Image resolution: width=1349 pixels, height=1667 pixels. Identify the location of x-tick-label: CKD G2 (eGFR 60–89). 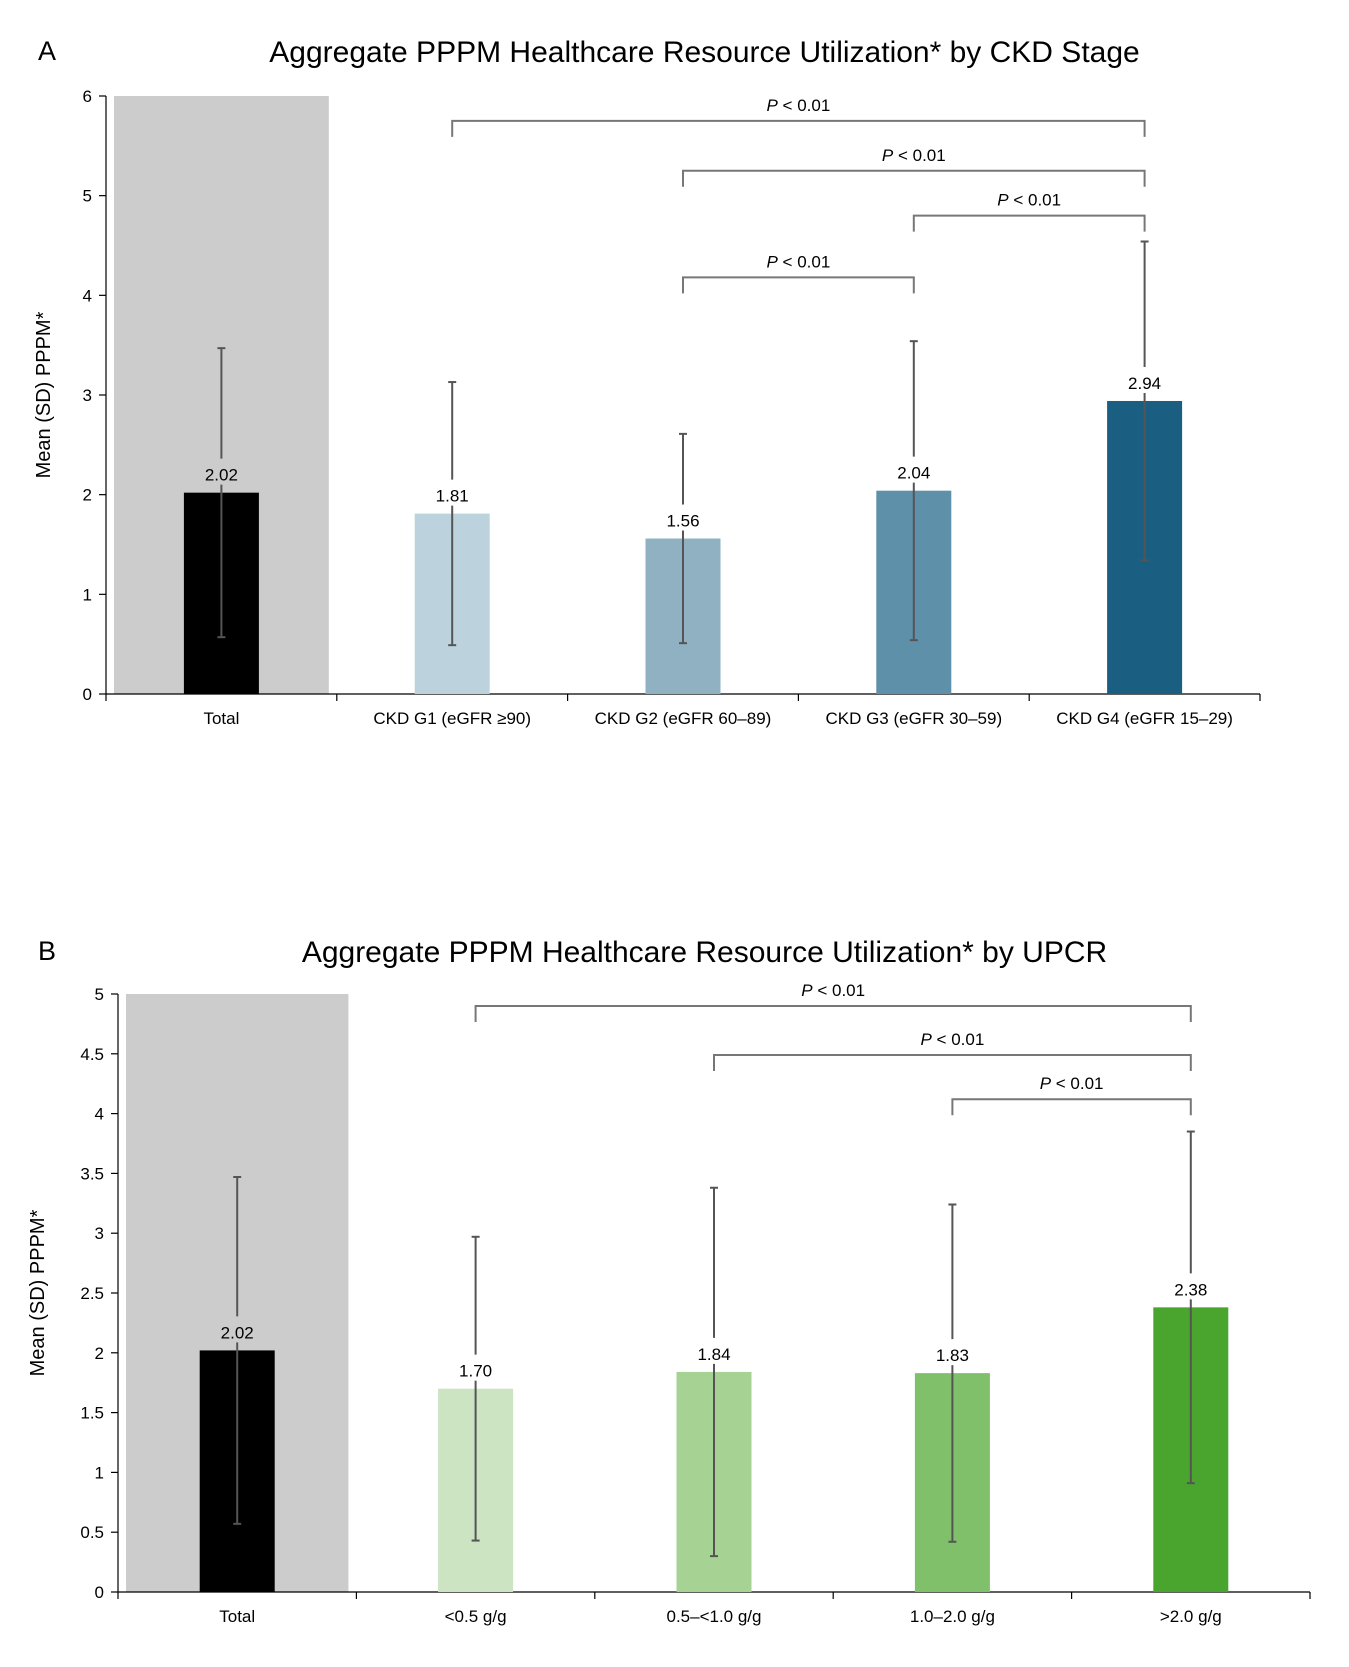
(683, 718).